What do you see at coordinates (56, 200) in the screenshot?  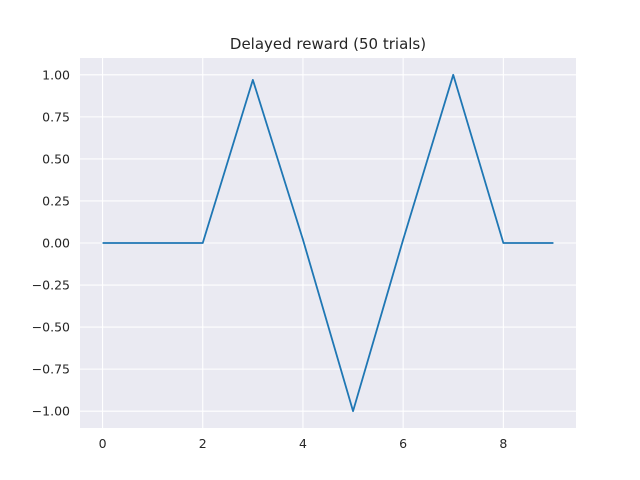 I see `y-tick-label: 0.25` at bounding box center [56, 200].